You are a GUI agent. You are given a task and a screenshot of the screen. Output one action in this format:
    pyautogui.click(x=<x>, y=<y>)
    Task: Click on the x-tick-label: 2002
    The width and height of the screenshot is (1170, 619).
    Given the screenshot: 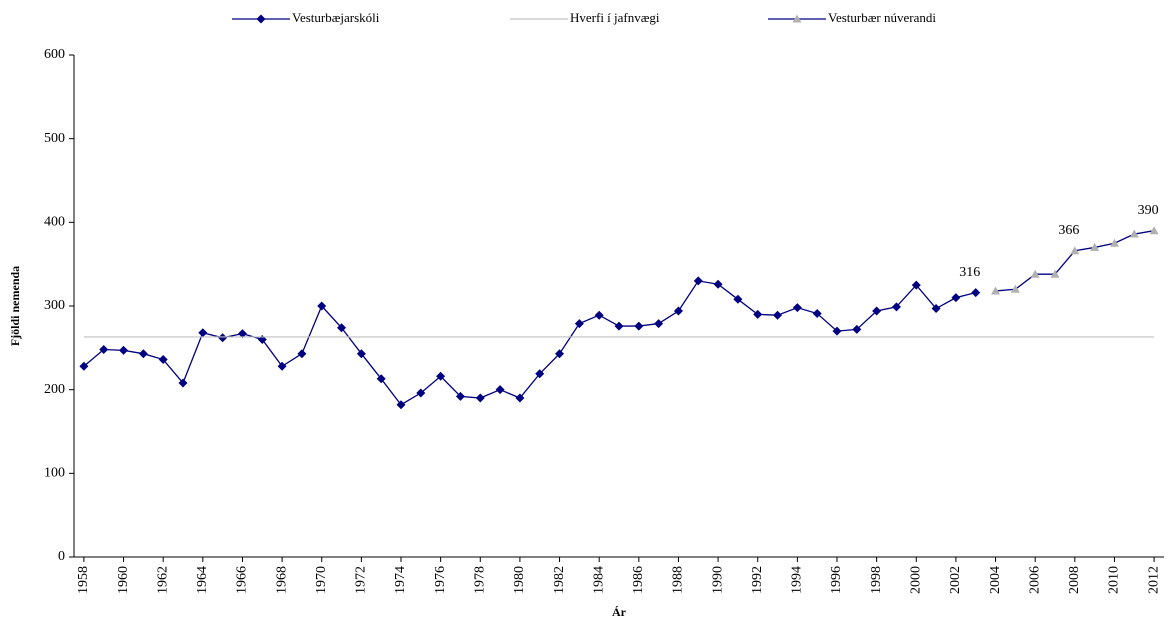 What is the action you would take?
    pyautogui.click(x=955, y=580)
    